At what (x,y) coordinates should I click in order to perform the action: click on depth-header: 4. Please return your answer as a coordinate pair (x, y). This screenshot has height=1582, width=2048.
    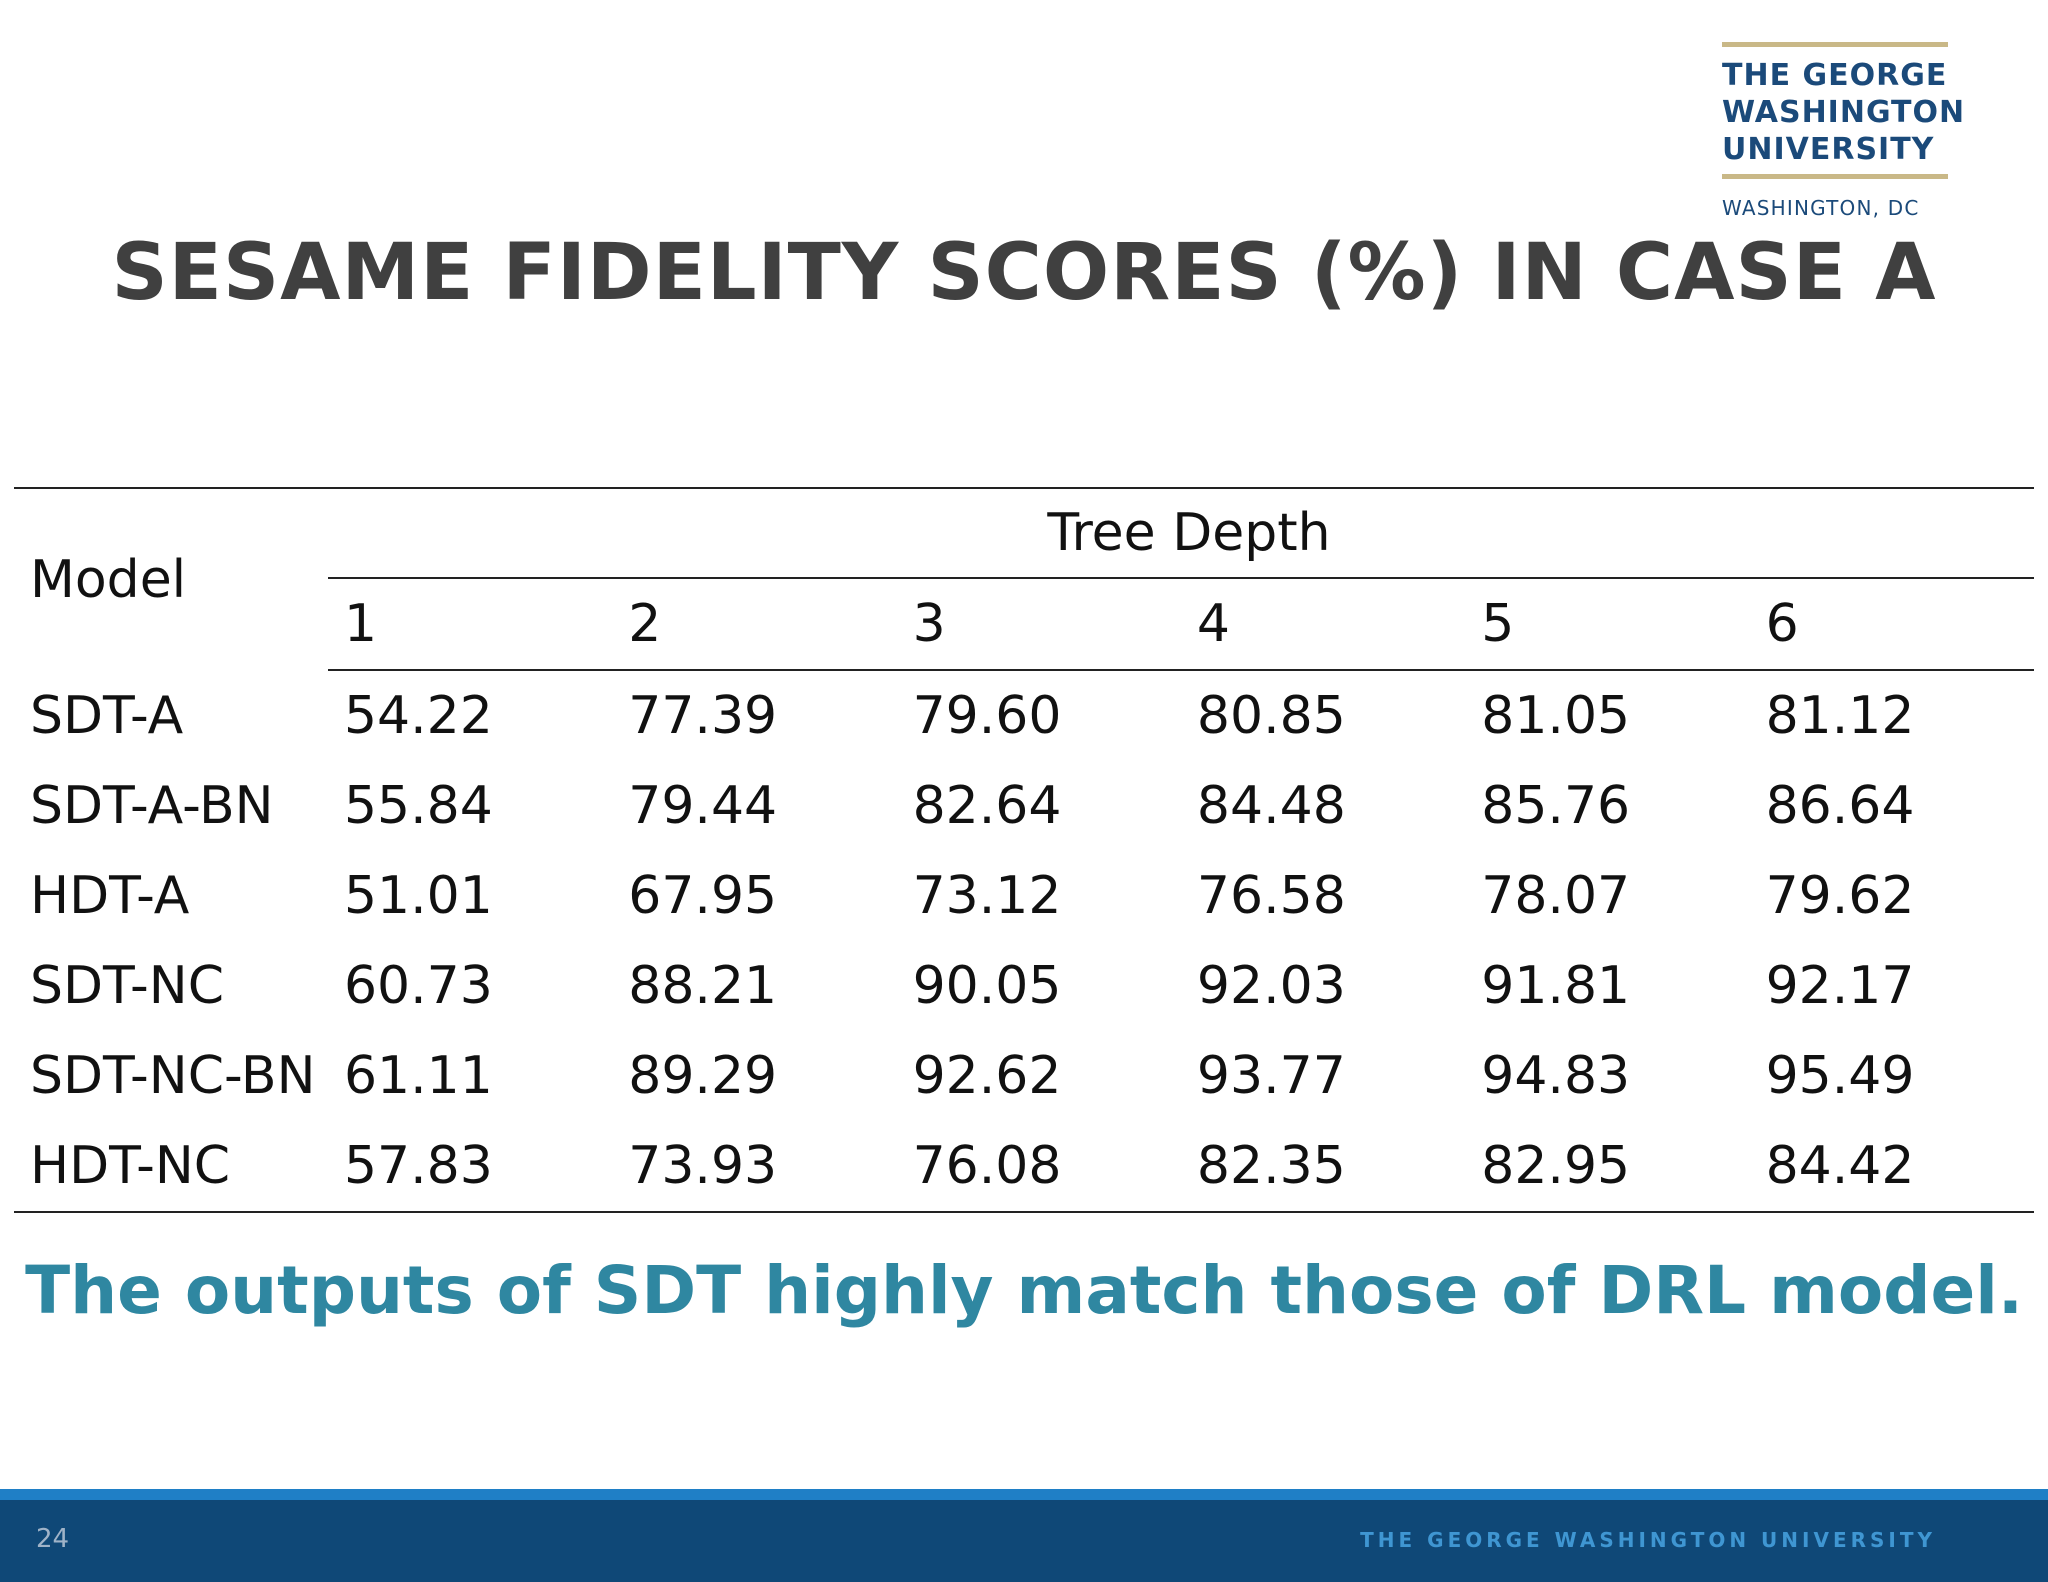
    Looking at the image, I should click on (1323, 624).